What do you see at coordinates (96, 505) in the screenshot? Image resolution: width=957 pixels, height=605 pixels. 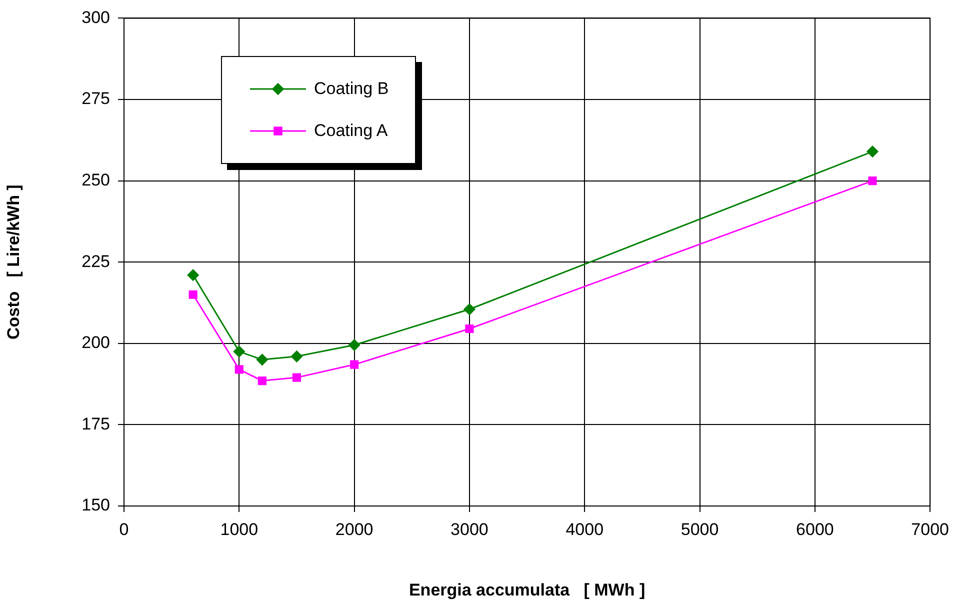 I see `y-tick-label: 150` at bounding box center [96, 505].